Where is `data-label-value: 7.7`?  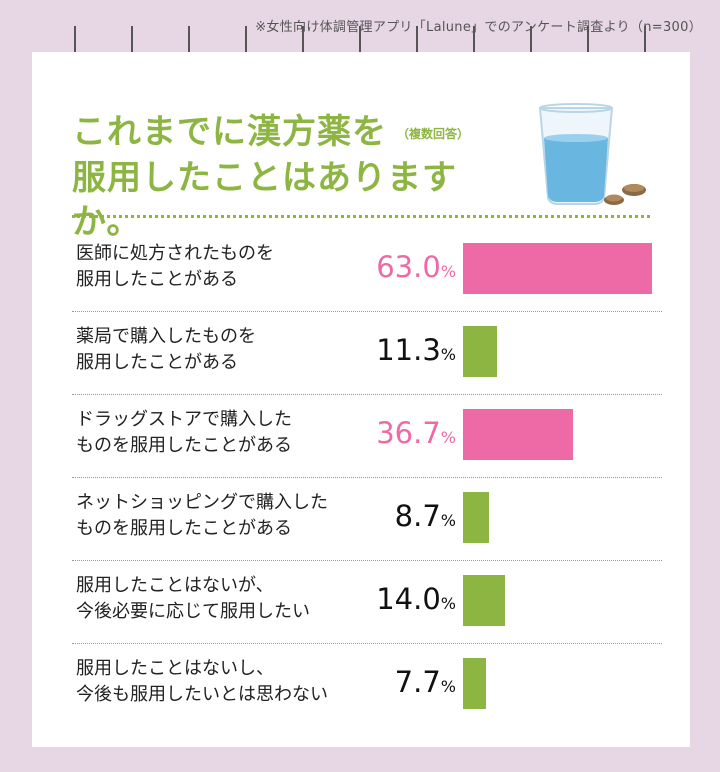 data-label-value: 7.7 is located at coordinates (417, 682).